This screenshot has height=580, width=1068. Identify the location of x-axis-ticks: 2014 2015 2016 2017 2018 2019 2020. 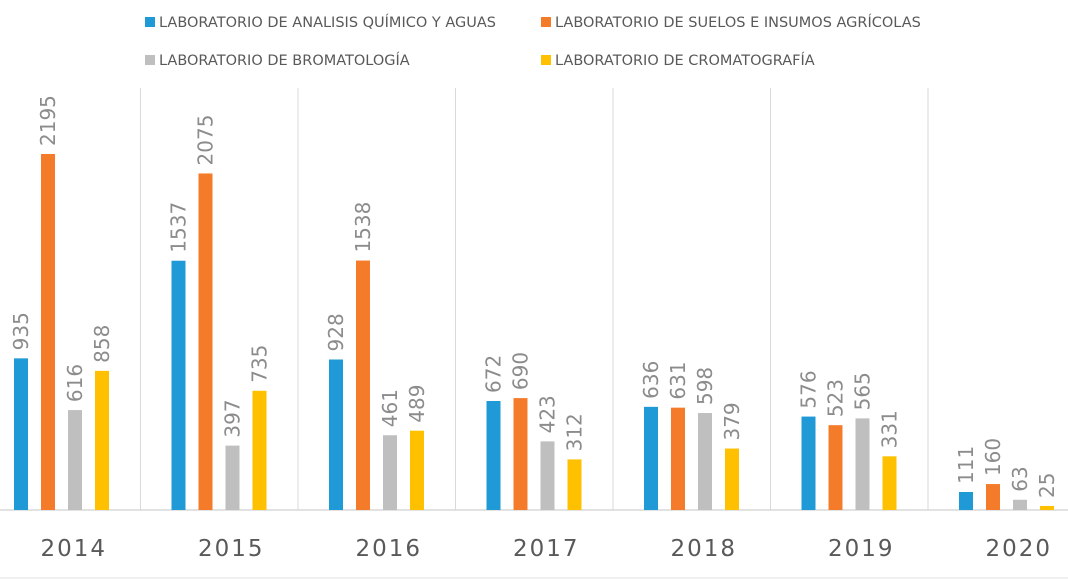
(546, 549).